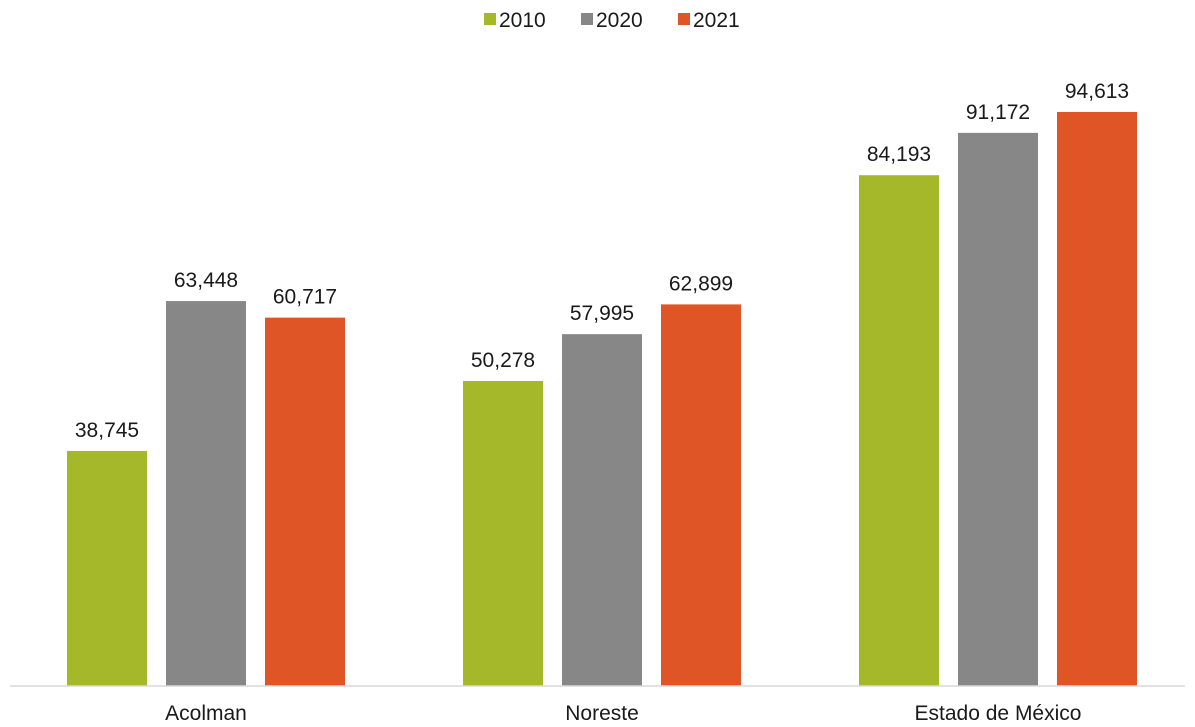 The width and height of the screenshot is (1195, 727). What do you see at coordinates (305, 501) in the screenshot?
I see `bar-acolman-2021` at bounding box center [305, 501].